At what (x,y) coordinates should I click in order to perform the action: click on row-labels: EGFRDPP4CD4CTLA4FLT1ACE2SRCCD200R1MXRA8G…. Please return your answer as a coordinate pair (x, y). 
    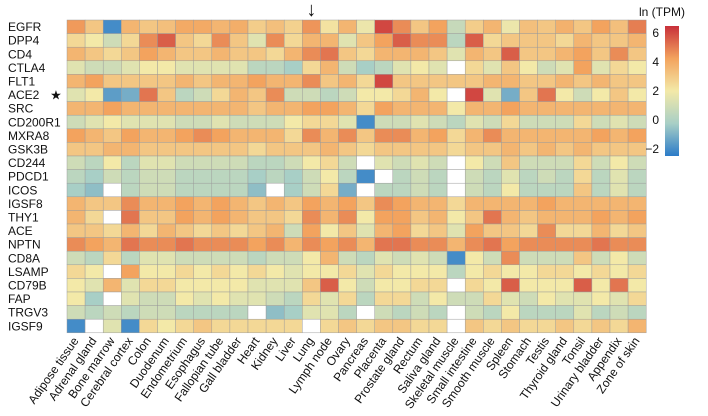
    Looking at the image, I should click on (34, 176).